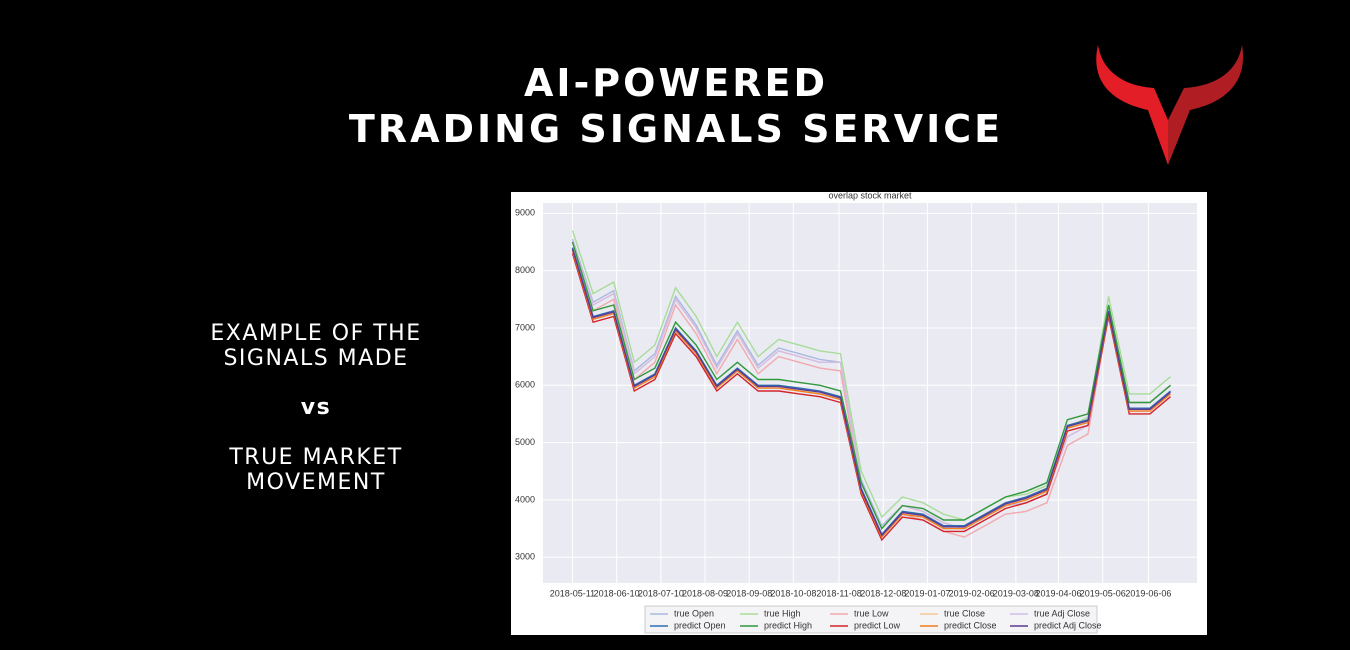 The width and height of the screenshot is (1350, 650). What do you see at coordinates (661, 593) in the screenshot?
I see `x-tick-label: 2018-07-10` at bounding box center [661, 593].